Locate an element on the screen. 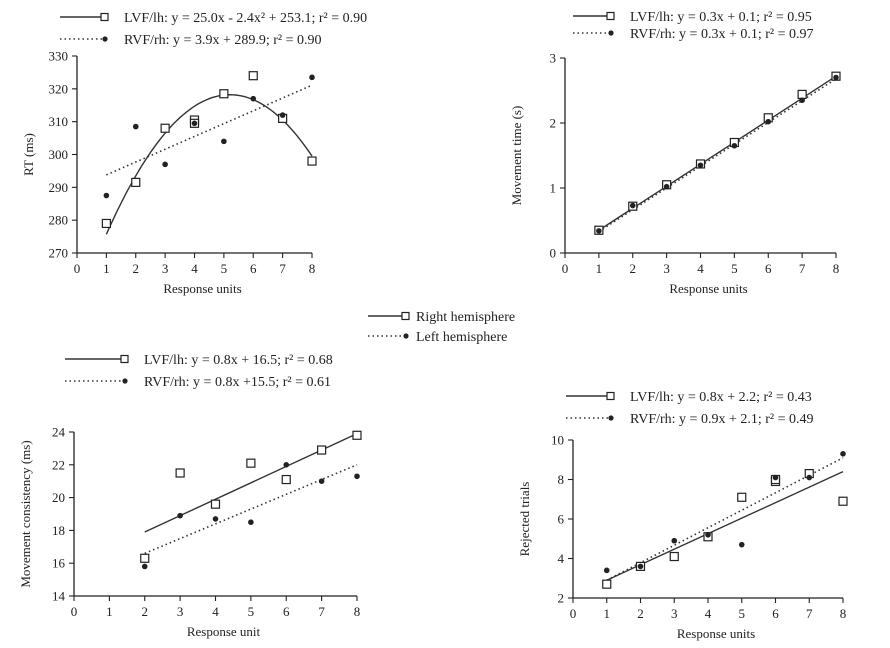 The image size is (890, 648). chart1-y-tick-label: 330 is located at coordinates (59, 56).